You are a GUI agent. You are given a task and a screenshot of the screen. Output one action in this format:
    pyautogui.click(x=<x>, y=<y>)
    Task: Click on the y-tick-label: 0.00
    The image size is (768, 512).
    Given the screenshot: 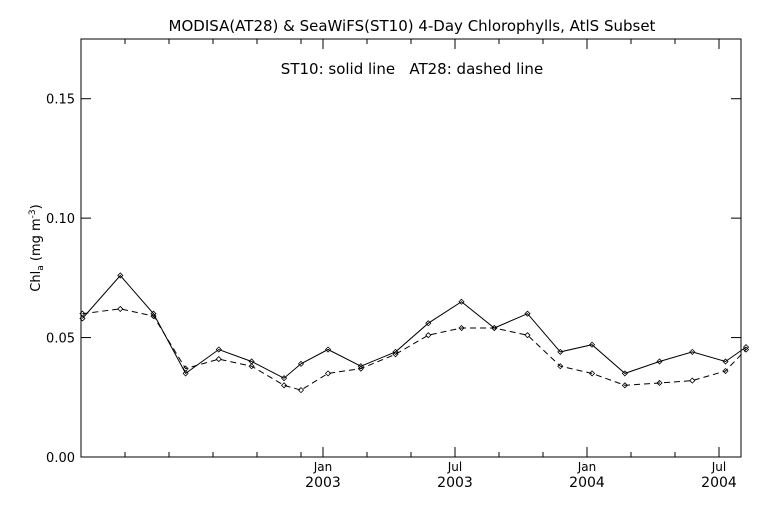 What is the action you would take?
    pyautogui.click(x=60, y=458)
    